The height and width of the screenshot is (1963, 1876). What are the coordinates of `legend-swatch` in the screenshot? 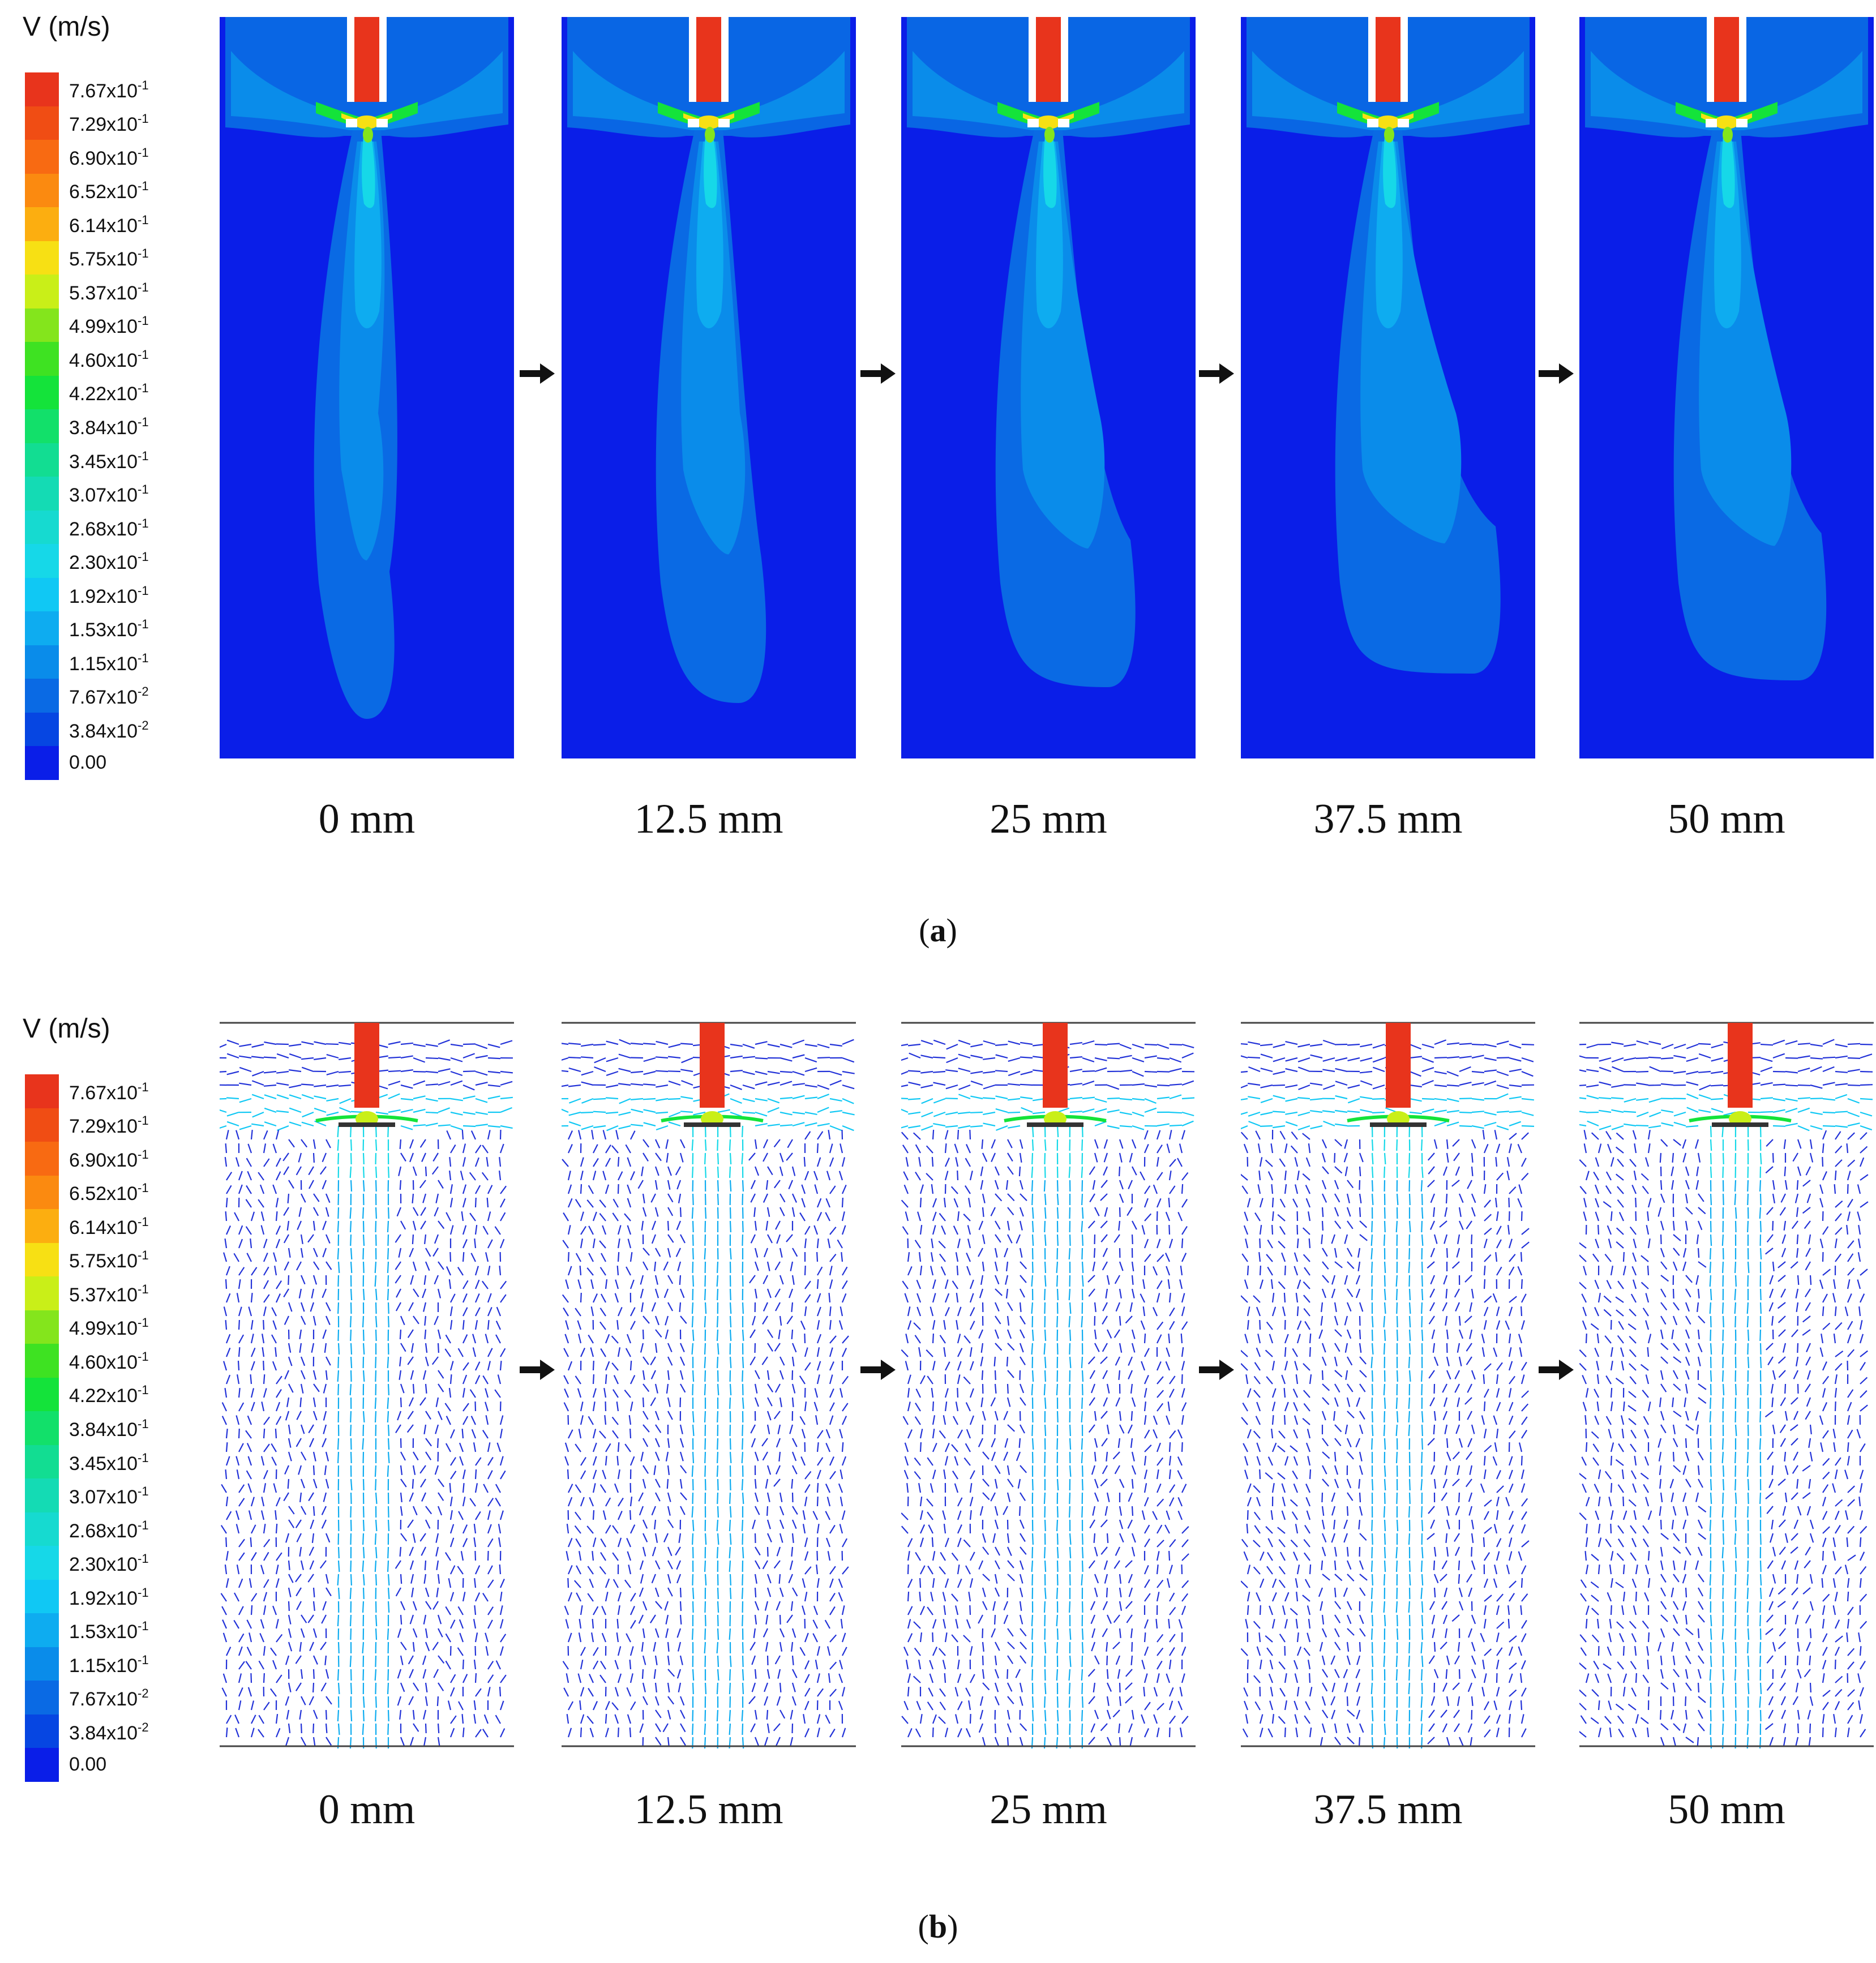 It's located at (42, 1596).